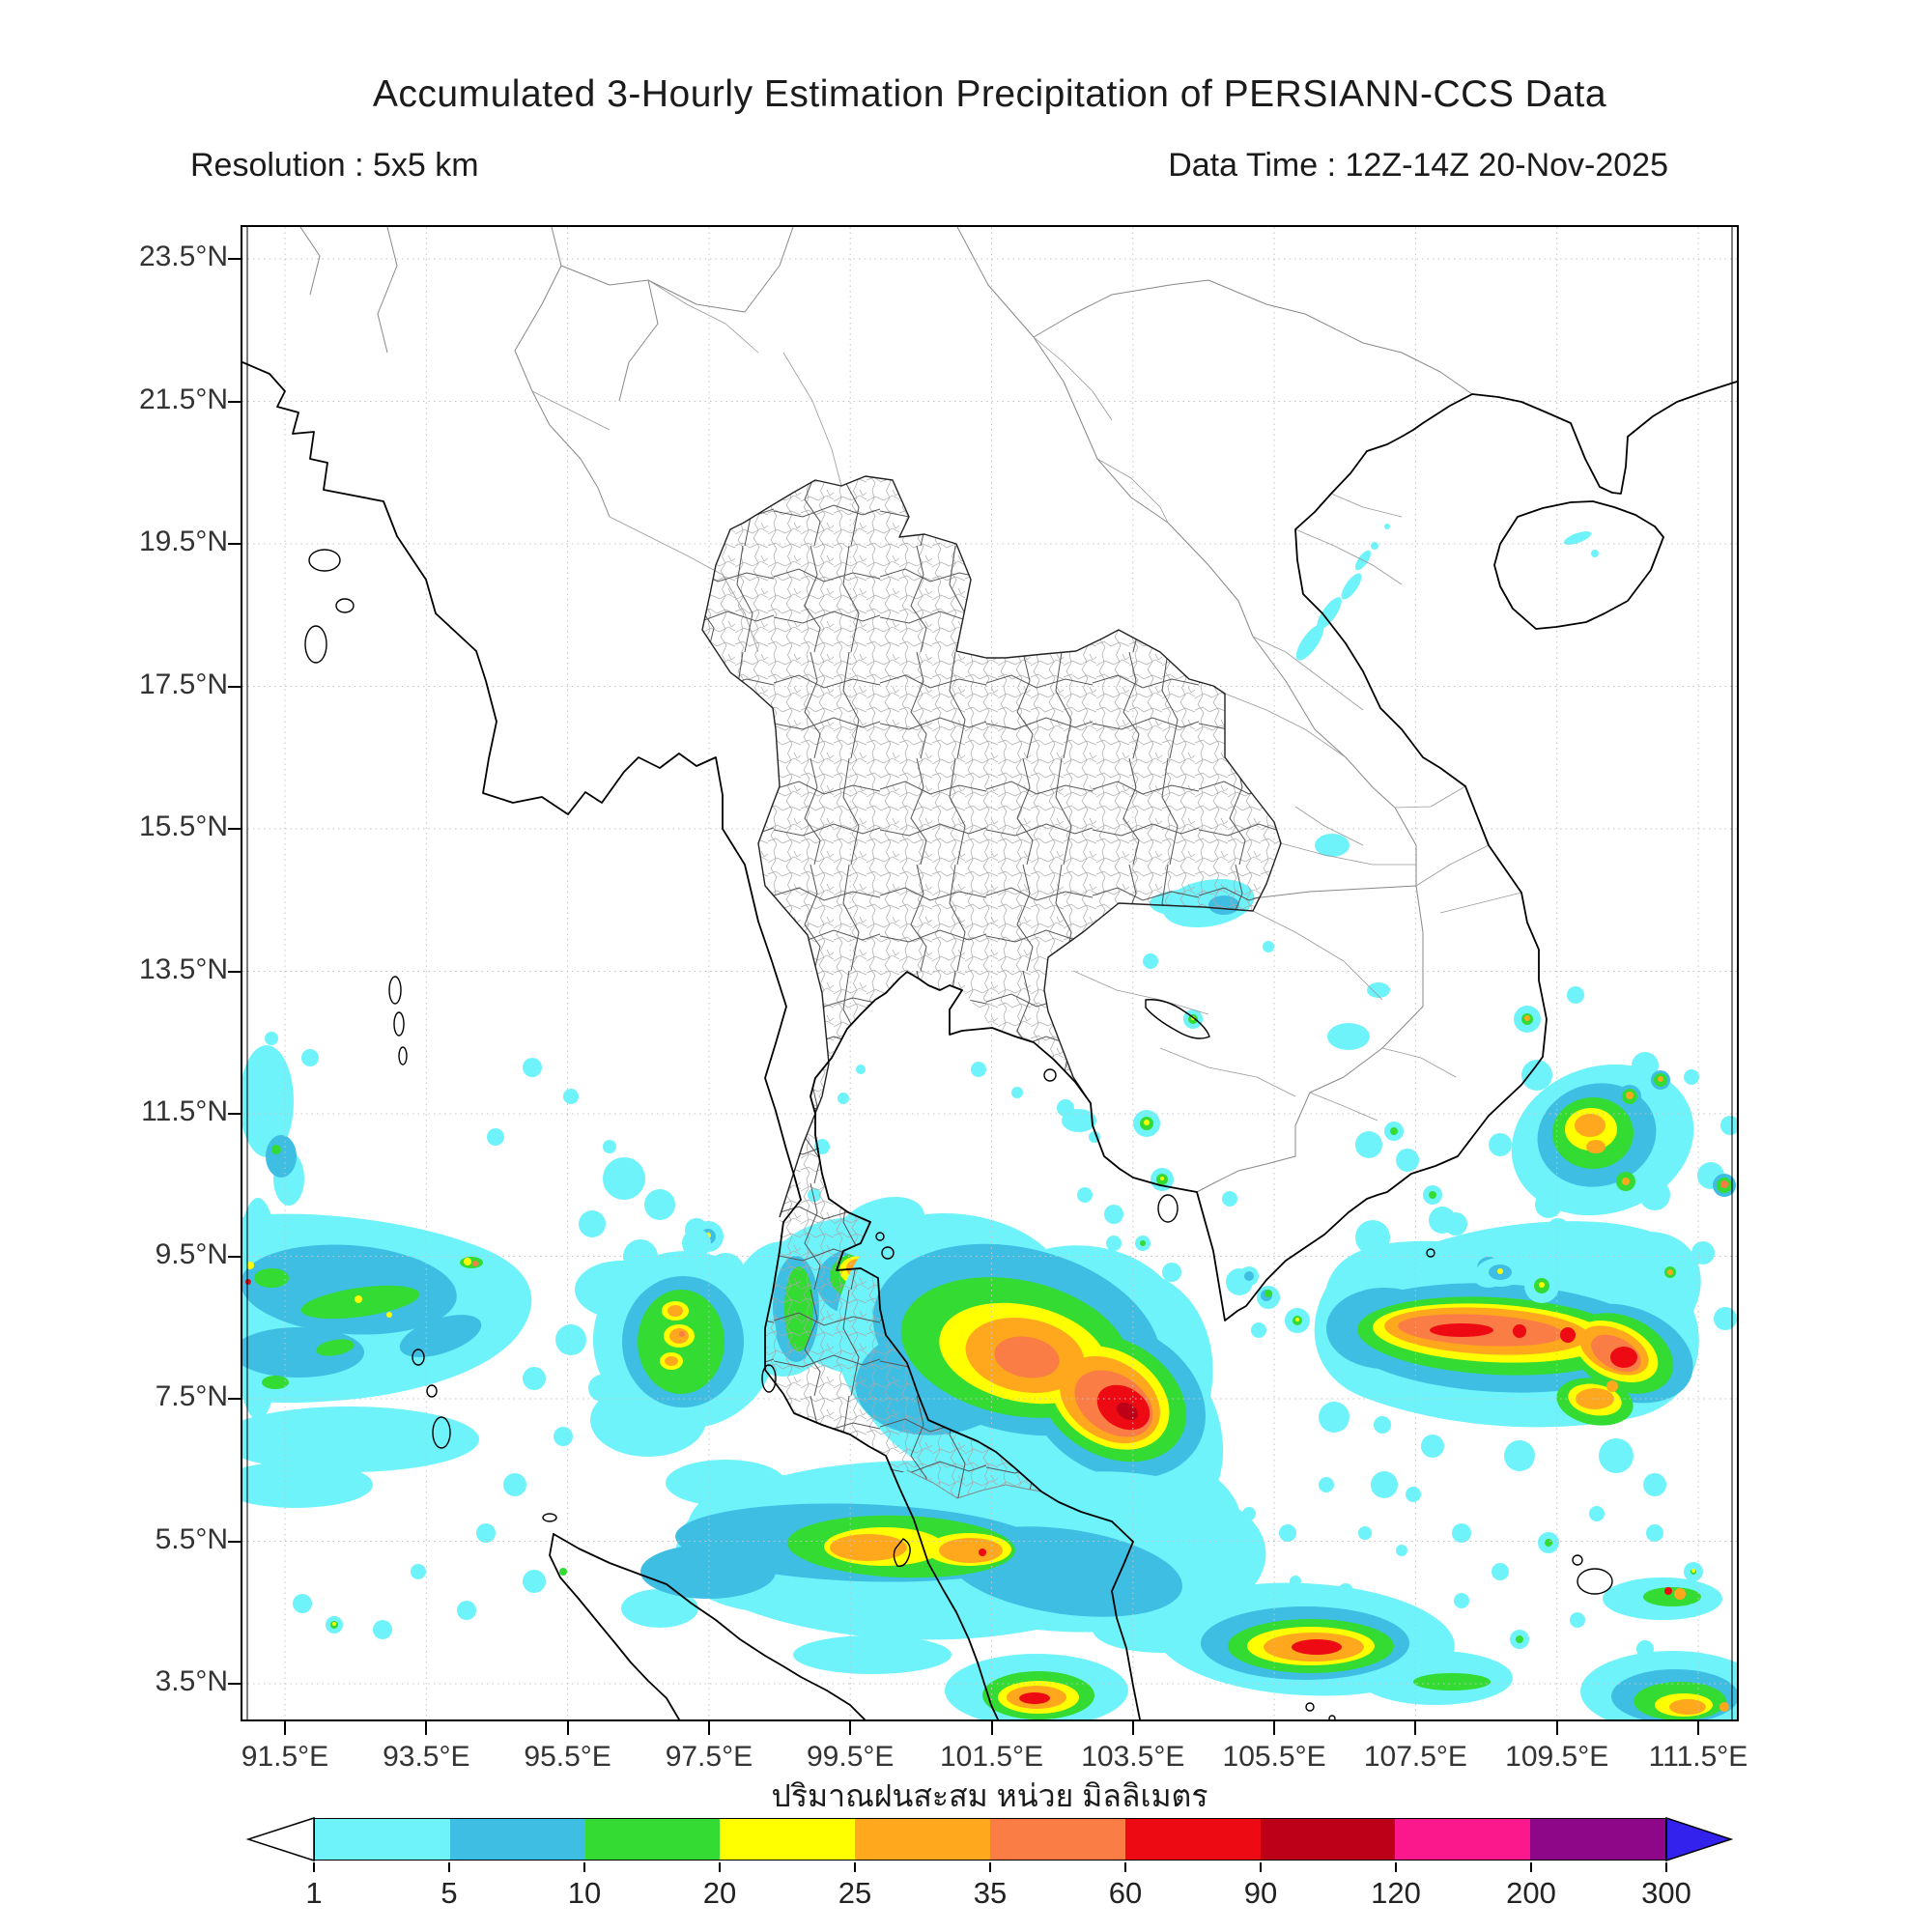 The image size is (1932, 1932). I want to click on lon-tick-label: 97.5°E, so click(709, 1757).